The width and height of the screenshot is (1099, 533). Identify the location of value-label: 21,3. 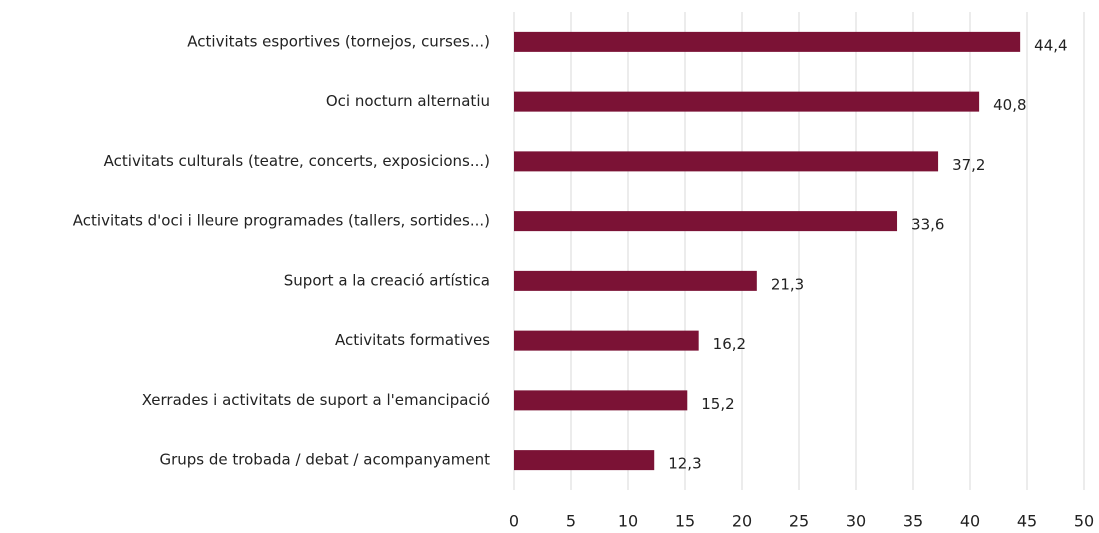
(787, 284).